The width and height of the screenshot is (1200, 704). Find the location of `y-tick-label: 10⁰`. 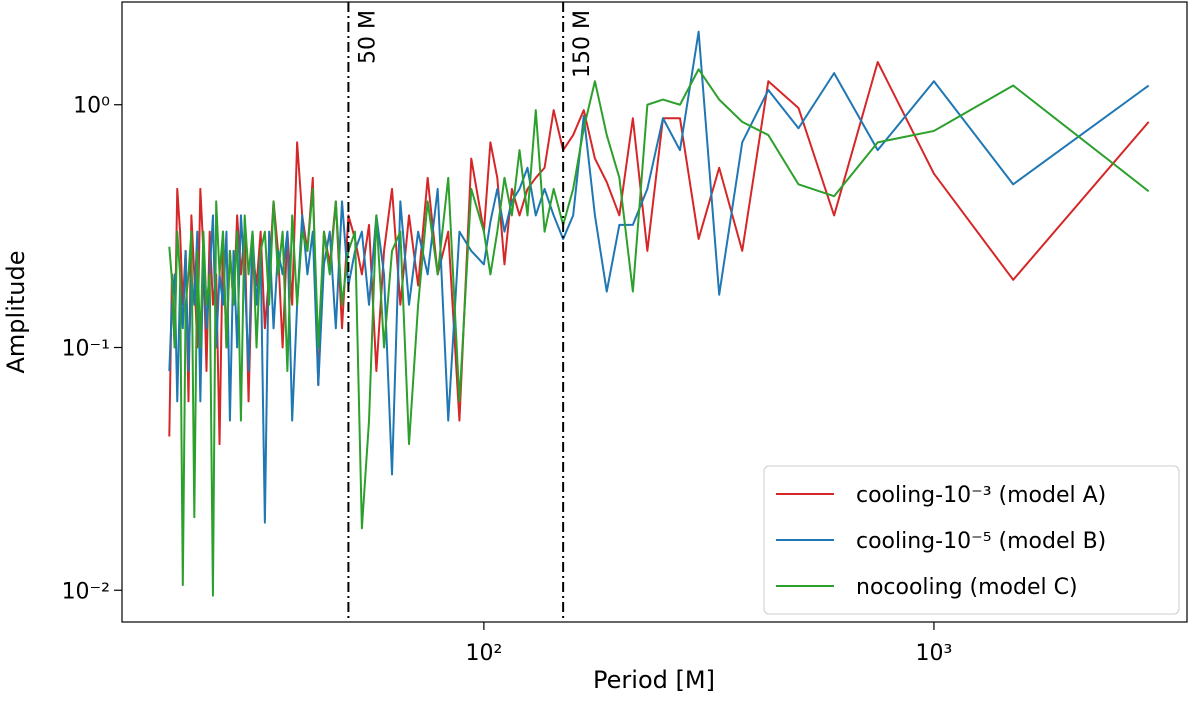

y-tick-label: 10⁰ is located at coordinates (91, 106).